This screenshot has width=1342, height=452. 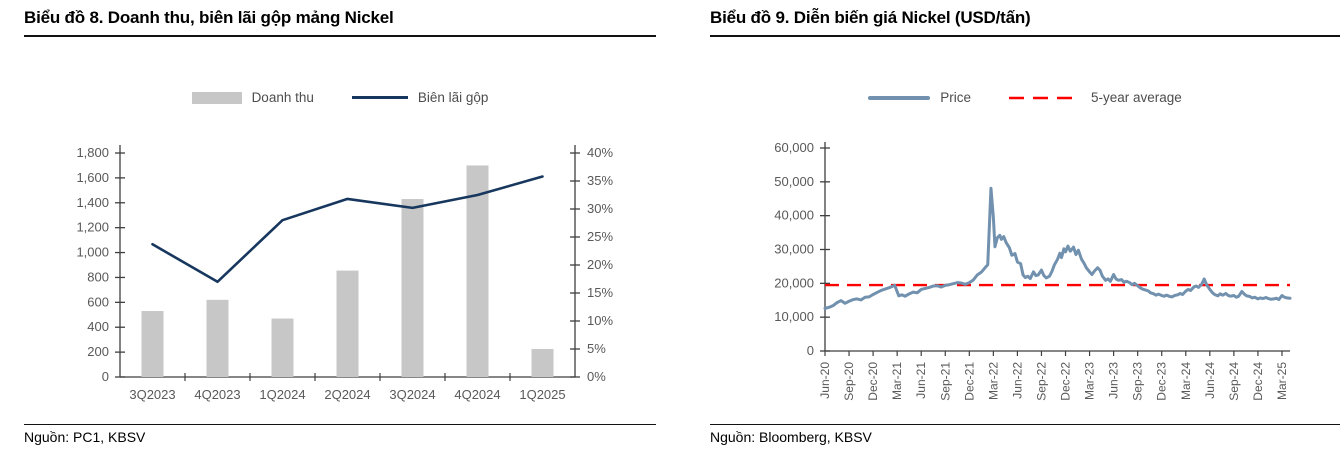 What do you see at coordinates (600, 236) in the screenshot?
I see `svg-text: 25%` at bounding box center [600, 236].